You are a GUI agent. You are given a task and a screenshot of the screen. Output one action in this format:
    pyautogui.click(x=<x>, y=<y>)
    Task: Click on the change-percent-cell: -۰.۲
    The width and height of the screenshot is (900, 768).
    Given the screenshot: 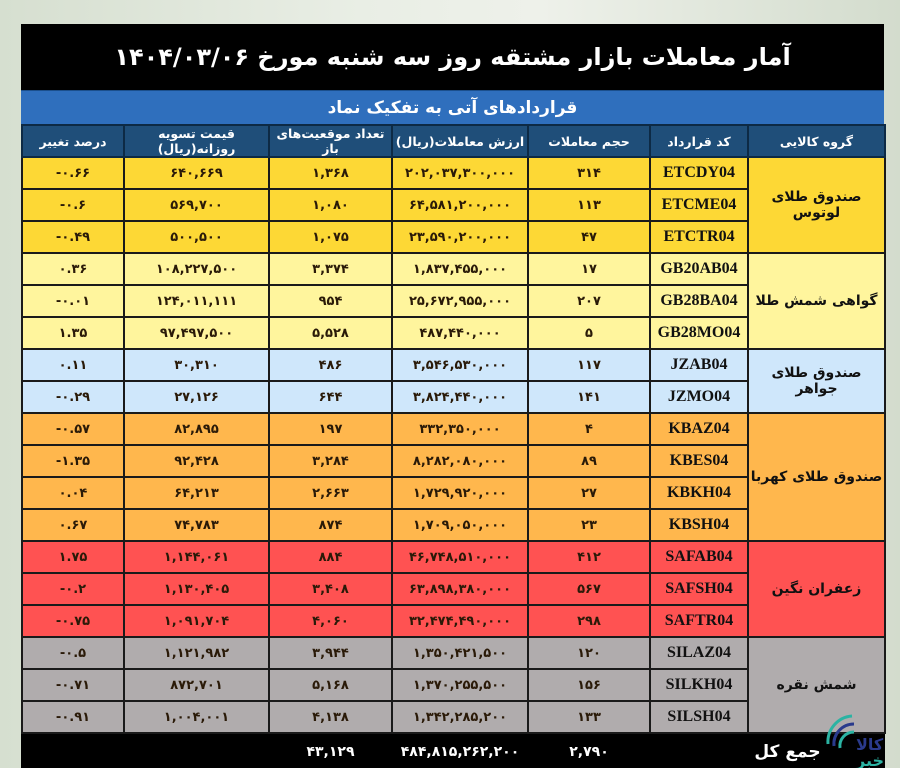 What is the action you would take?
    pyautogui.click(x=73, y=589)
    